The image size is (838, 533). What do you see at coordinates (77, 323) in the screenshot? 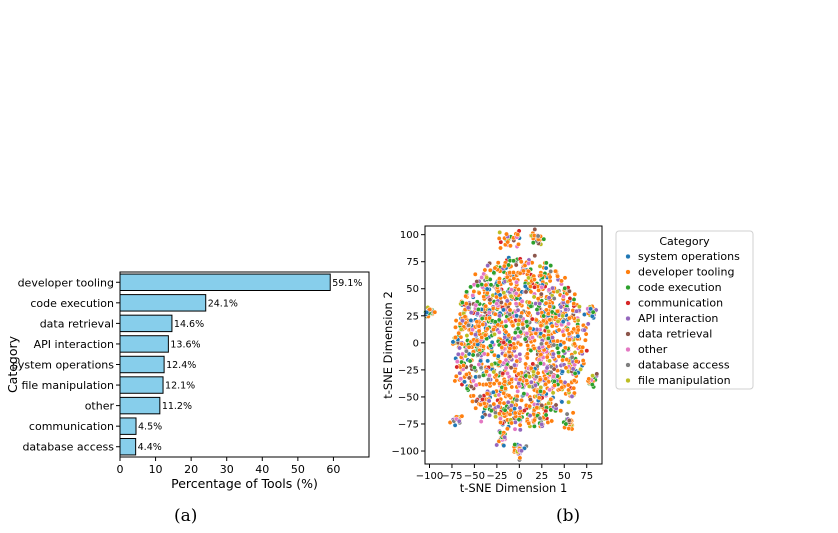
I see `y-tick-label-2: data retrieval` at bounding box center [77, 323].